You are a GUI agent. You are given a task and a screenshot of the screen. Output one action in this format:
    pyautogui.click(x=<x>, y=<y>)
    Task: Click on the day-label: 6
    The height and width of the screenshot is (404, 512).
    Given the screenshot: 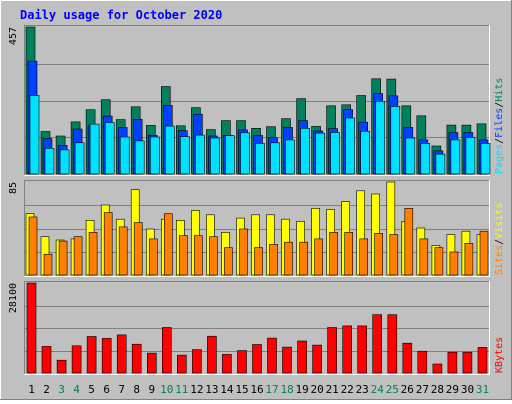 What is the action you would take?
    pyautogui.click(x=106, y=389)
    